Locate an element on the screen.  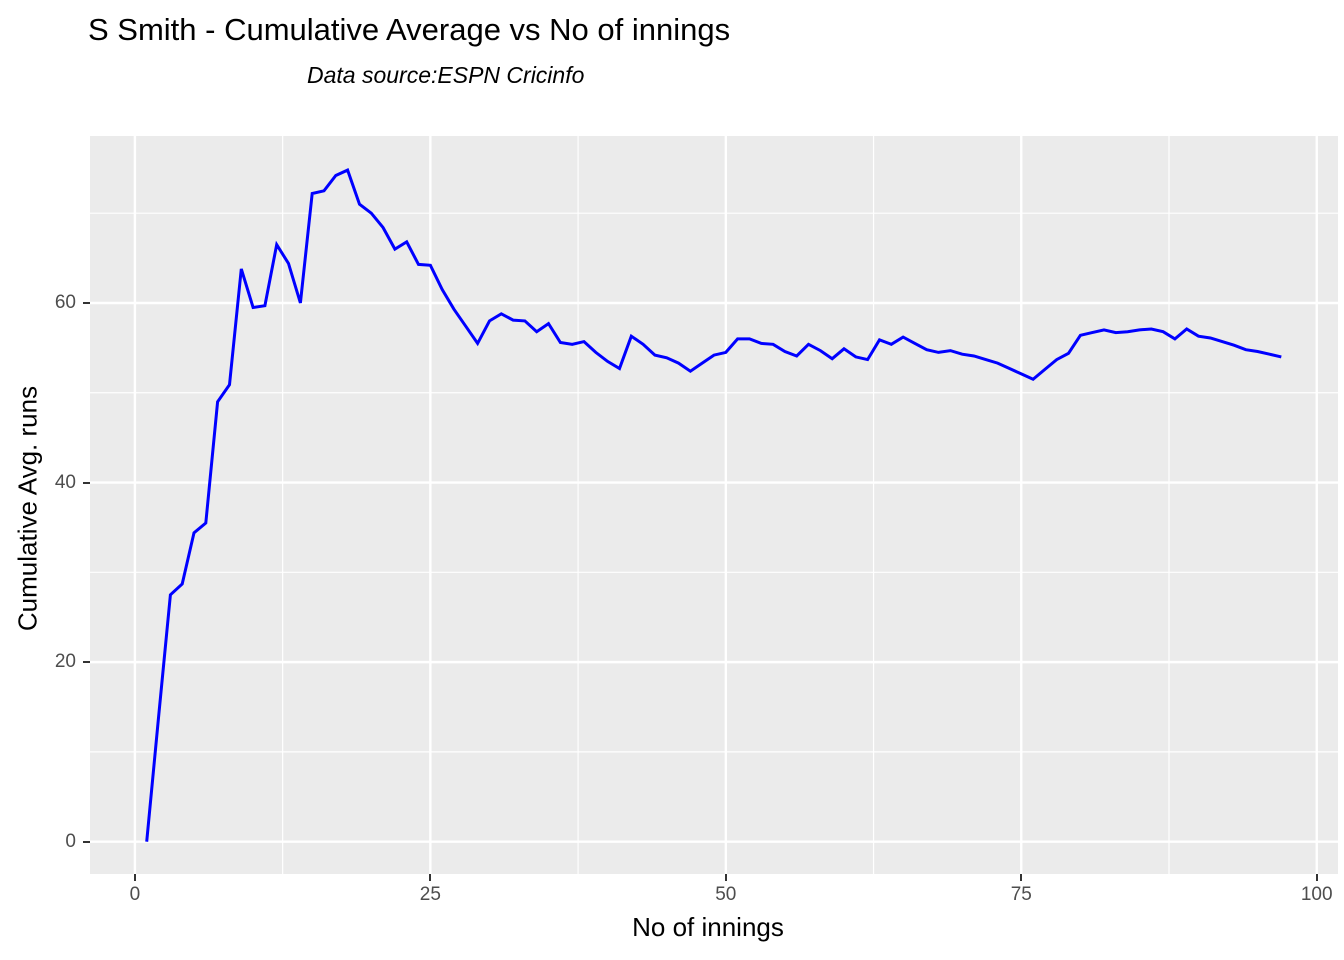
y-axis-tick-label: 60 is located at coordinates (65, 302).